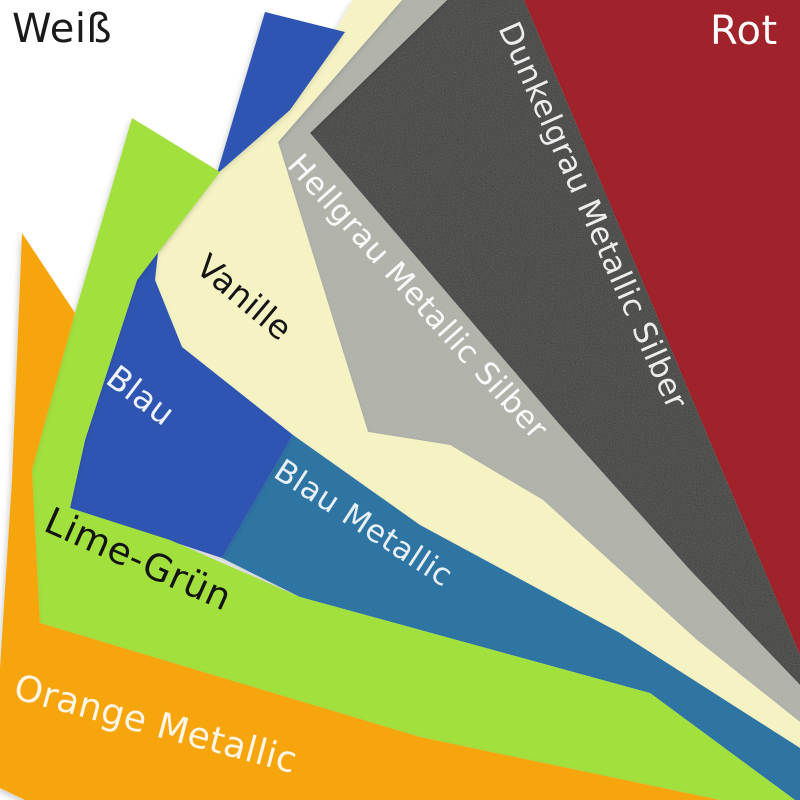 The height and width of the screenshot is (800, 800). Describe the element at coordinates (62, 29) in the screenshot. I see `label-weiss: Weiß` at that location.